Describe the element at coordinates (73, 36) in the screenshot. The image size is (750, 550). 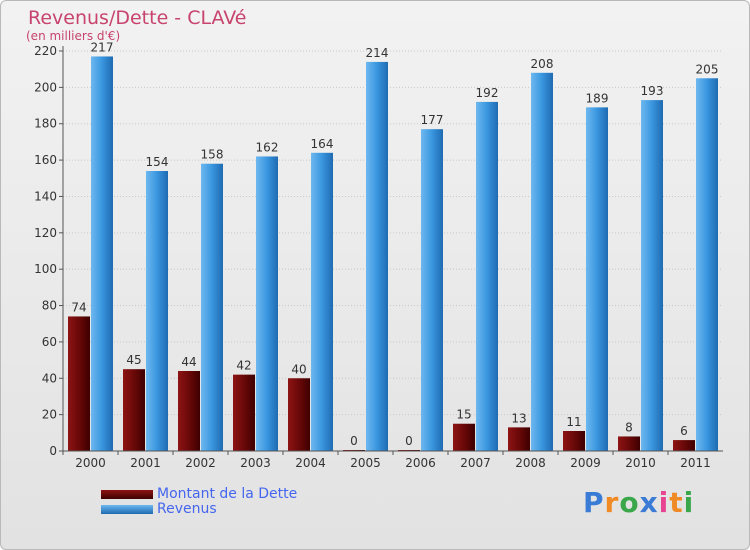
I see `chart-subtitle: (en milliers d'€)` at that location.